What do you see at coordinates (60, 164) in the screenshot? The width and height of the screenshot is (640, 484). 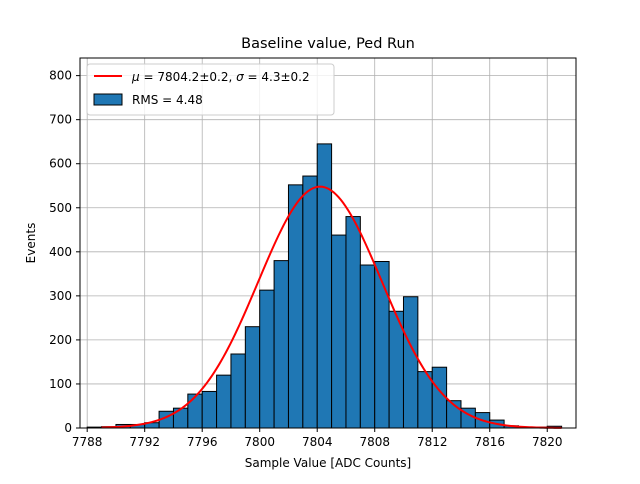 I see `y-tick-label: 600` at bounding box center [60, 164].